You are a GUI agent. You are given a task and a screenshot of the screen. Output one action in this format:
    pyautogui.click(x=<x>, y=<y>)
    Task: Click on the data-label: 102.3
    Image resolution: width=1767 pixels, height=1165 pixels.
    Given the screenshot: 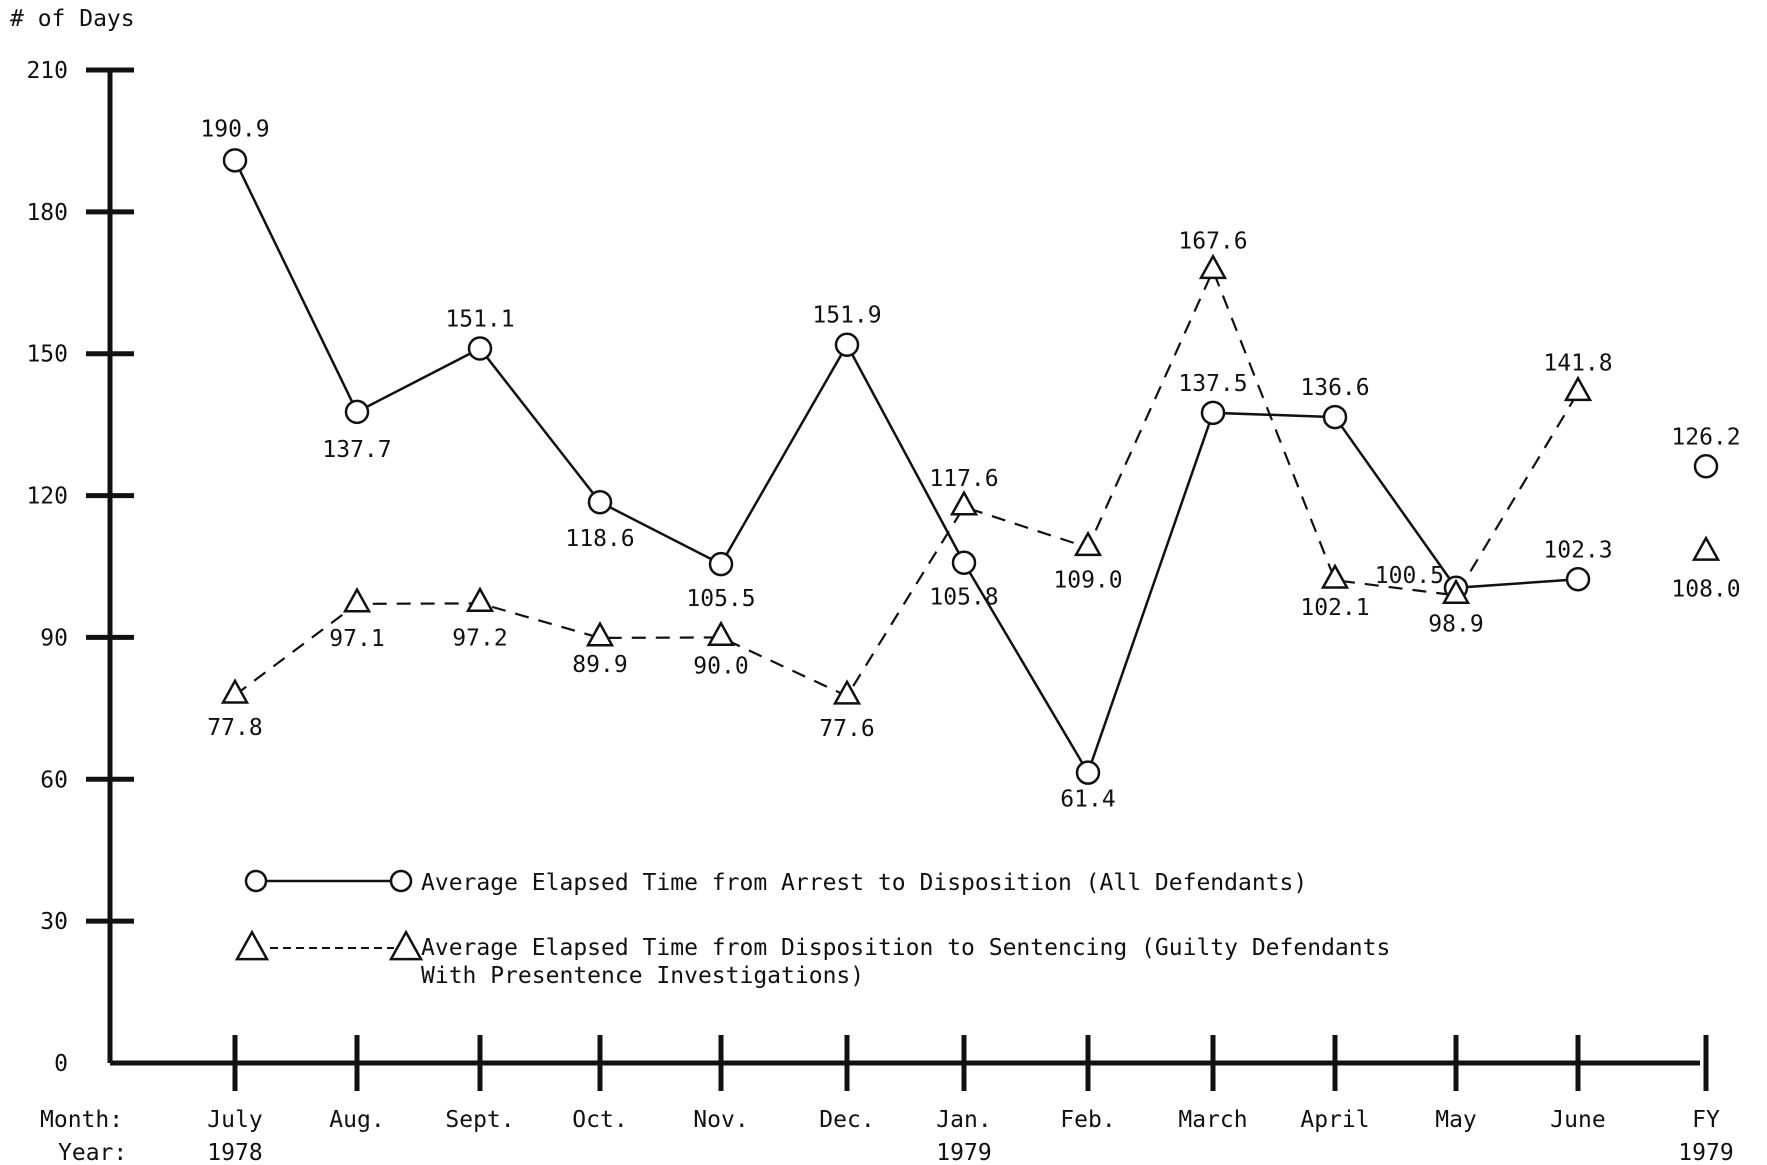 What is the action you would take?
    pyautogui.click(x=1577, y=550)
    